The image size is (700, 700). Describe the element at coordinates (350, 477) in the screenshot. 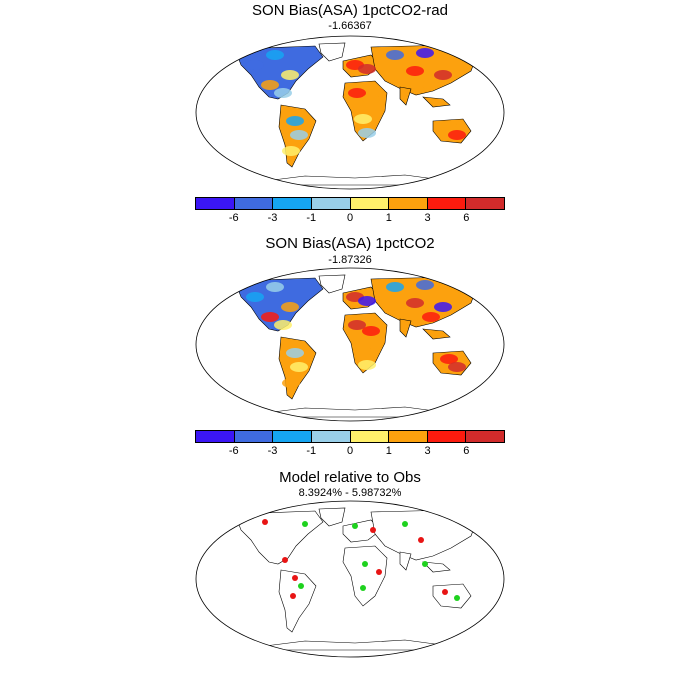

I see `panel-3-title: Model relative to Obs` at that location.